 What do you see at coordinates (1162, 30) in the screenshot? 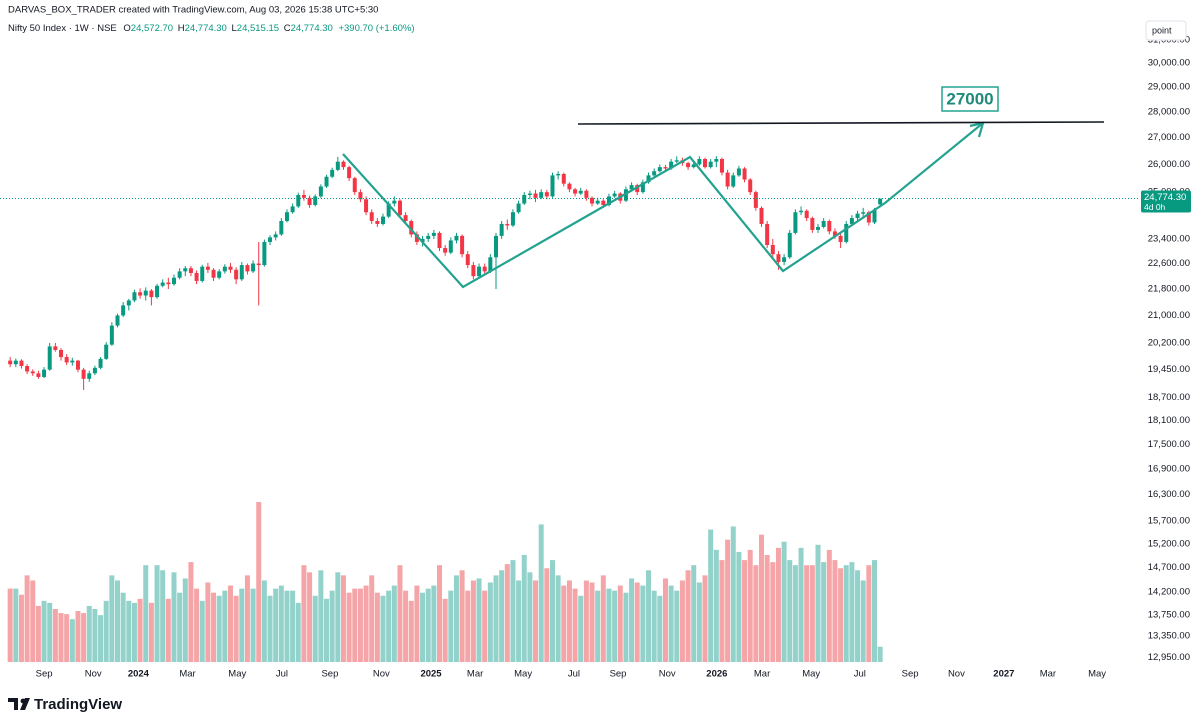
I see `scale-button-label: point` at bounding box center [1162, 30].